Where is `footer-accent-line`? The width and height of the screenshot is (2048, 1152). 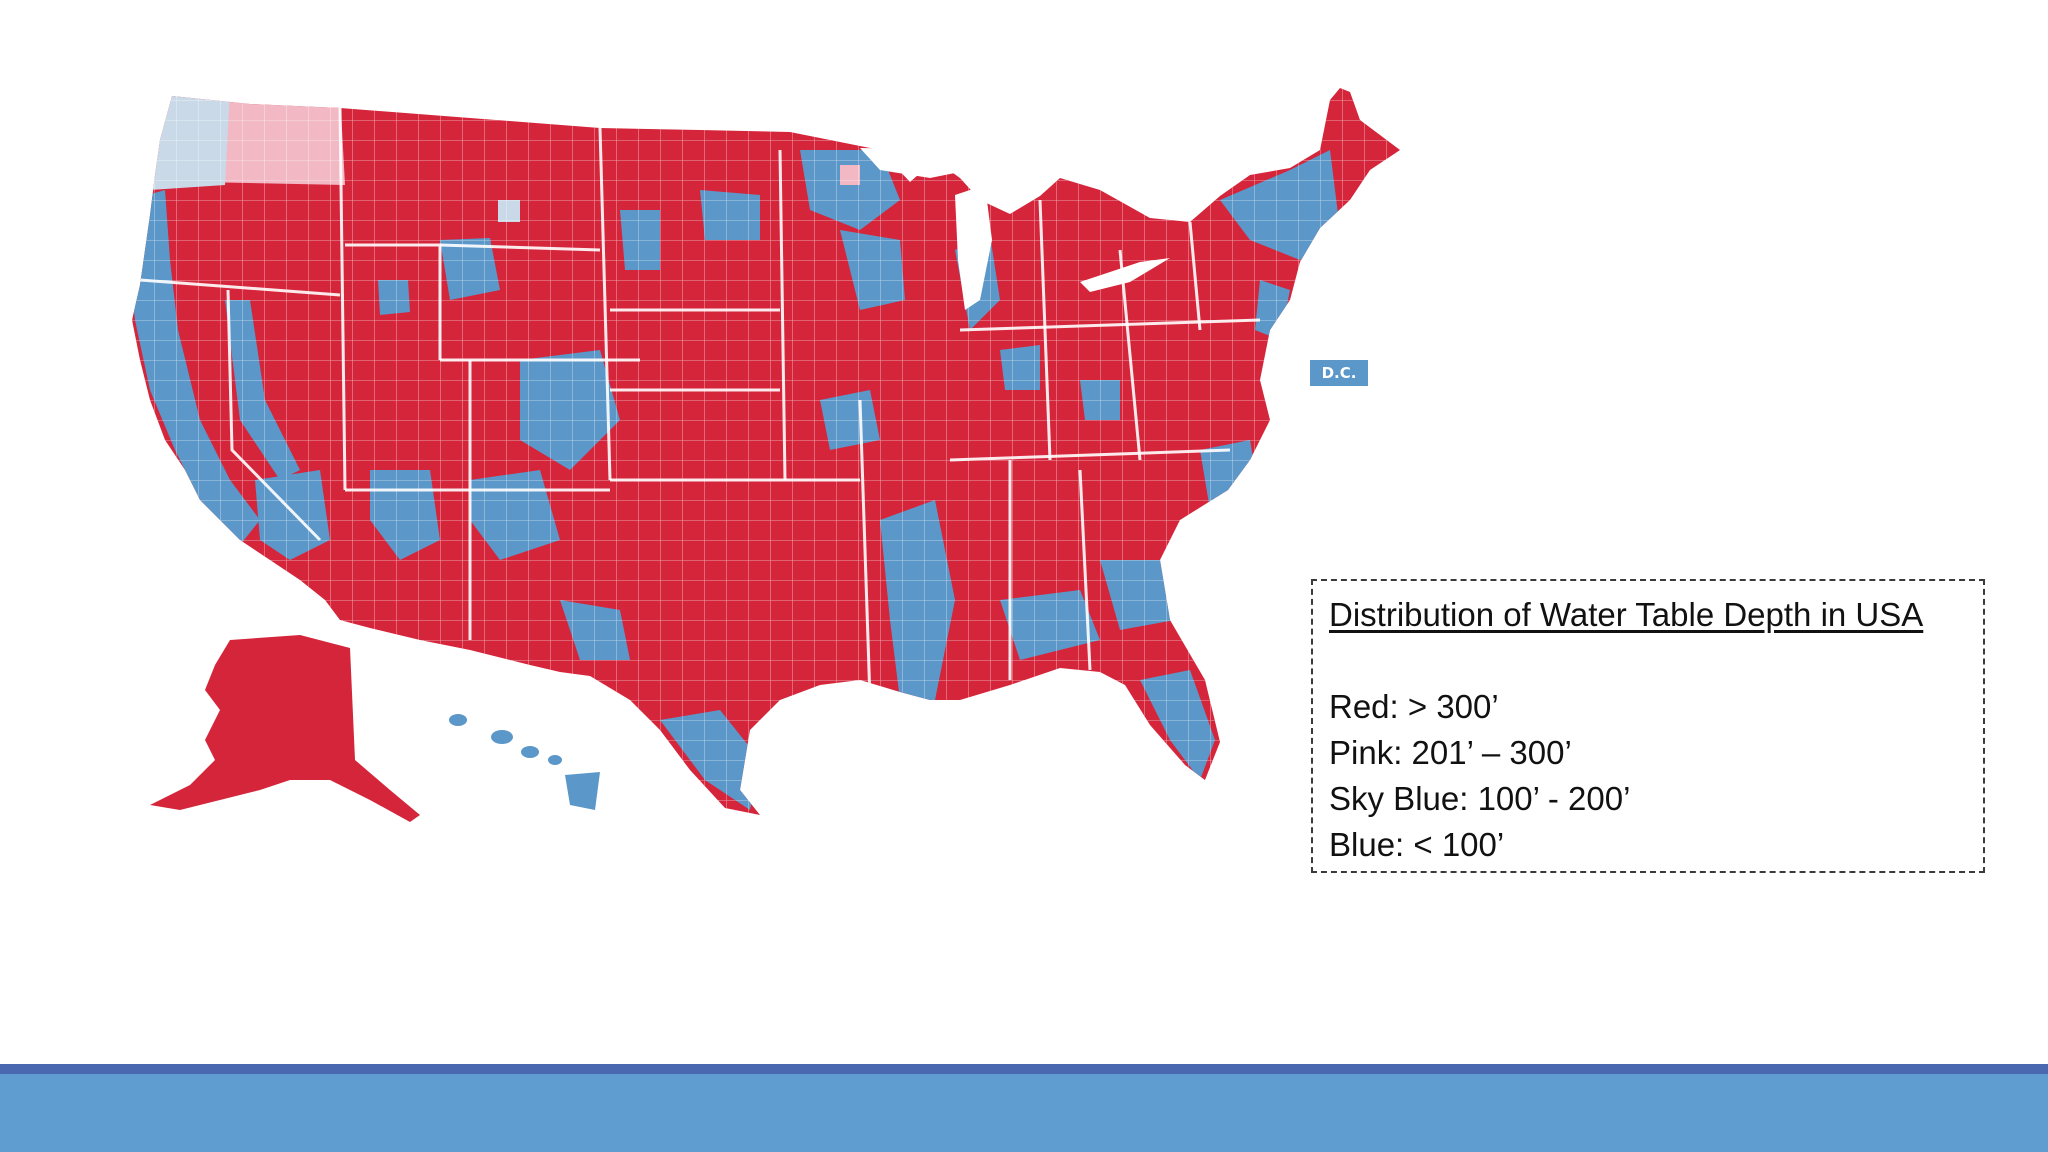
footer-accent-line is located at coordinates (1024, 1069).